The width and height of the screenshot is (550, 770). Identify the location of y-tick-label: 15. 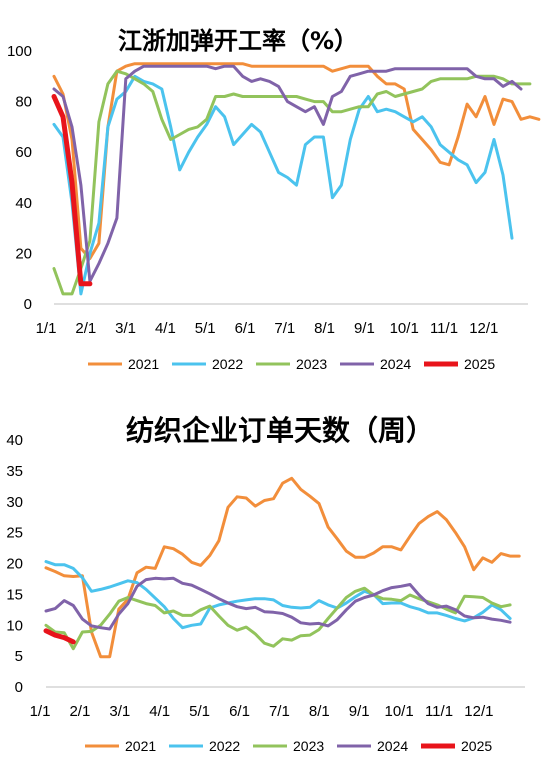
(14, 594).